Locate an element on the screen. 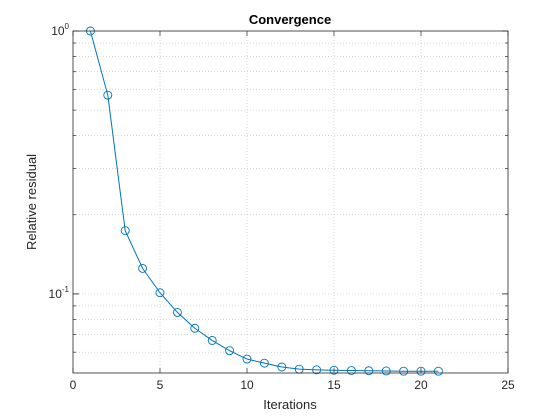  x-tick-label: 25 is located at coordinates (508, 385).